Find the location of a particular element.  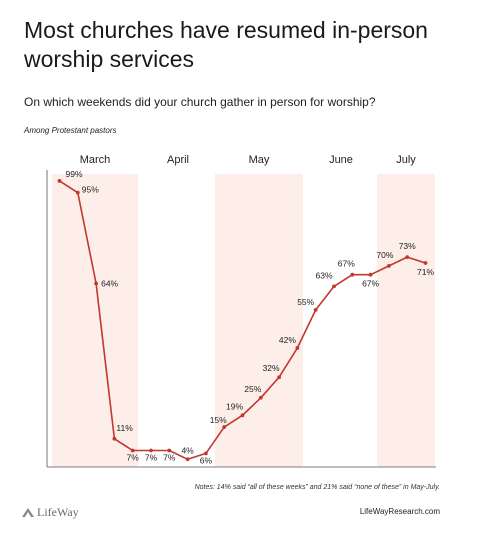

data-label: 19% is located at coordinates (234, 406).